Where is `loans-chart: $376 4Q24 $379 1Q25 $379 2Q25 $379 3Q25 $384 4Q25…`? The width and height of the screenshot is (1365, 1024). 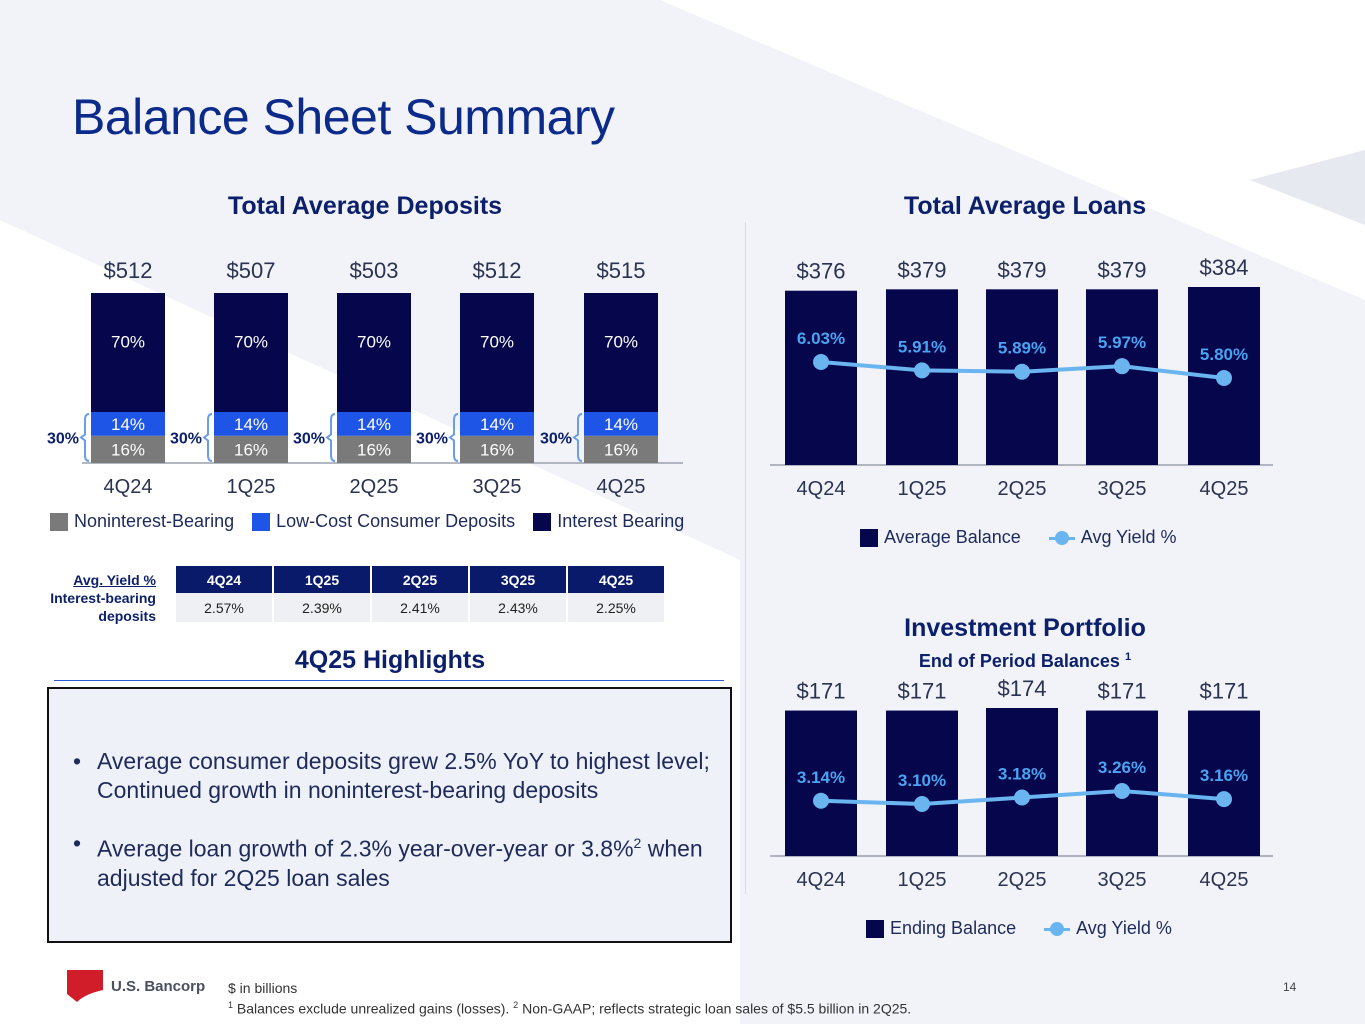
loans-chart: $376 4Q24 $379 1Q25 $379 2Q25 $379 3Q25 $384 4Q25… is located at coordinates (1021, 377).